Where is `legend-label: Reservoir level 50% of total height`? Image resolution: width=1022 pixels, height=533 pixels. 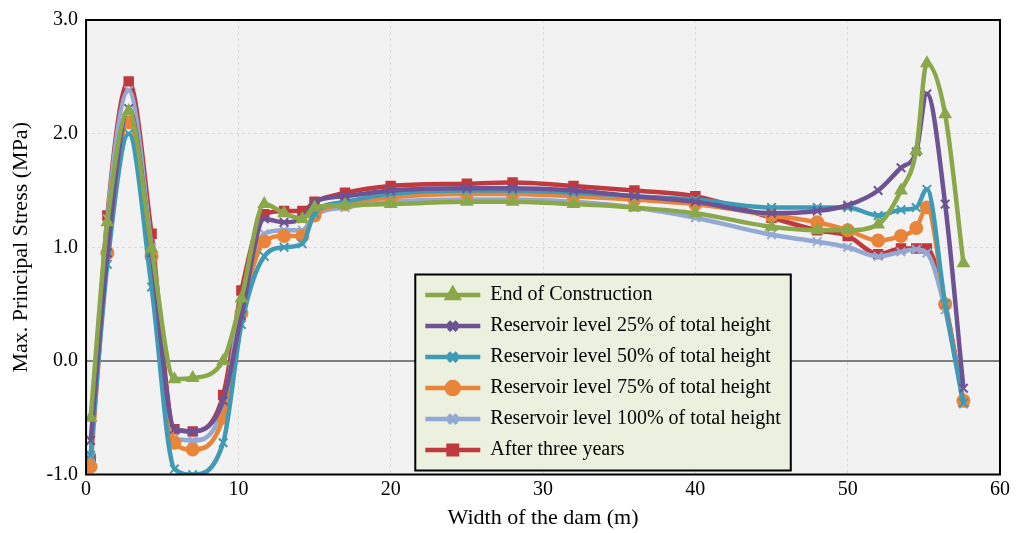
legend-label: Reservoir level 50% of total height is located at coordinates (631, 356).